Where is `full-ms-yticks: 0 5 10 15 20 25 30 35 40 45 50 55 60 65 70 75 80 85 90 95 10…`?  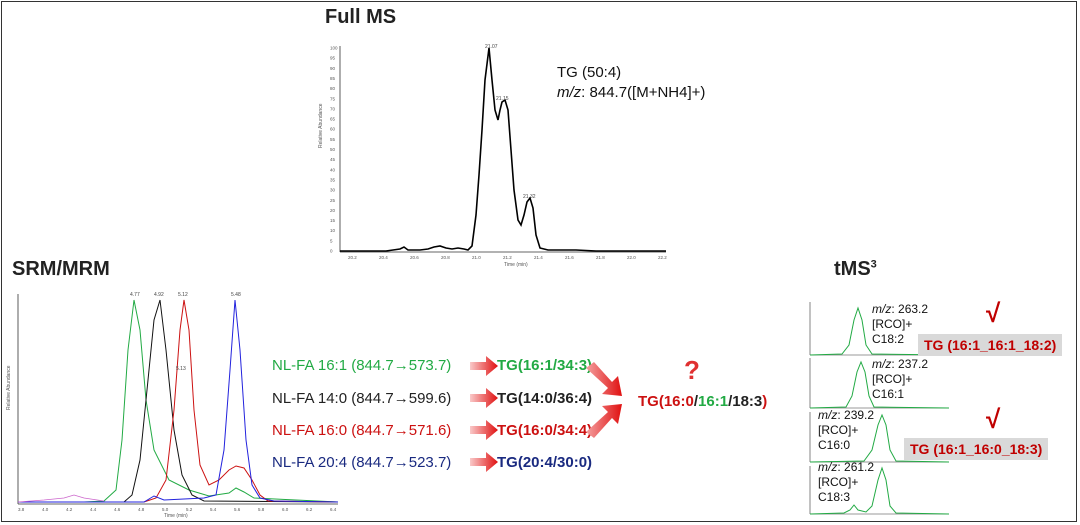
full-ms-yticks: 0 5 10 15 20 25 30 35 40 45 50 55 60 65 70 75 80 85 90 95 10… is located at coordinates (334, 150).